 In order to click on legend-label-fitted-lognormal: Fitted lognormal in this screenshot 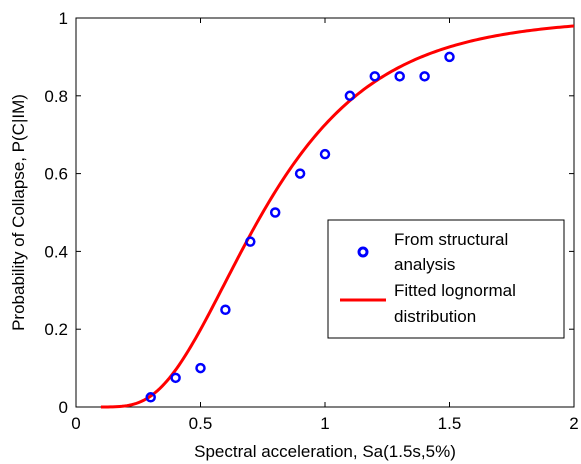, I will do `click(455, 290)`.